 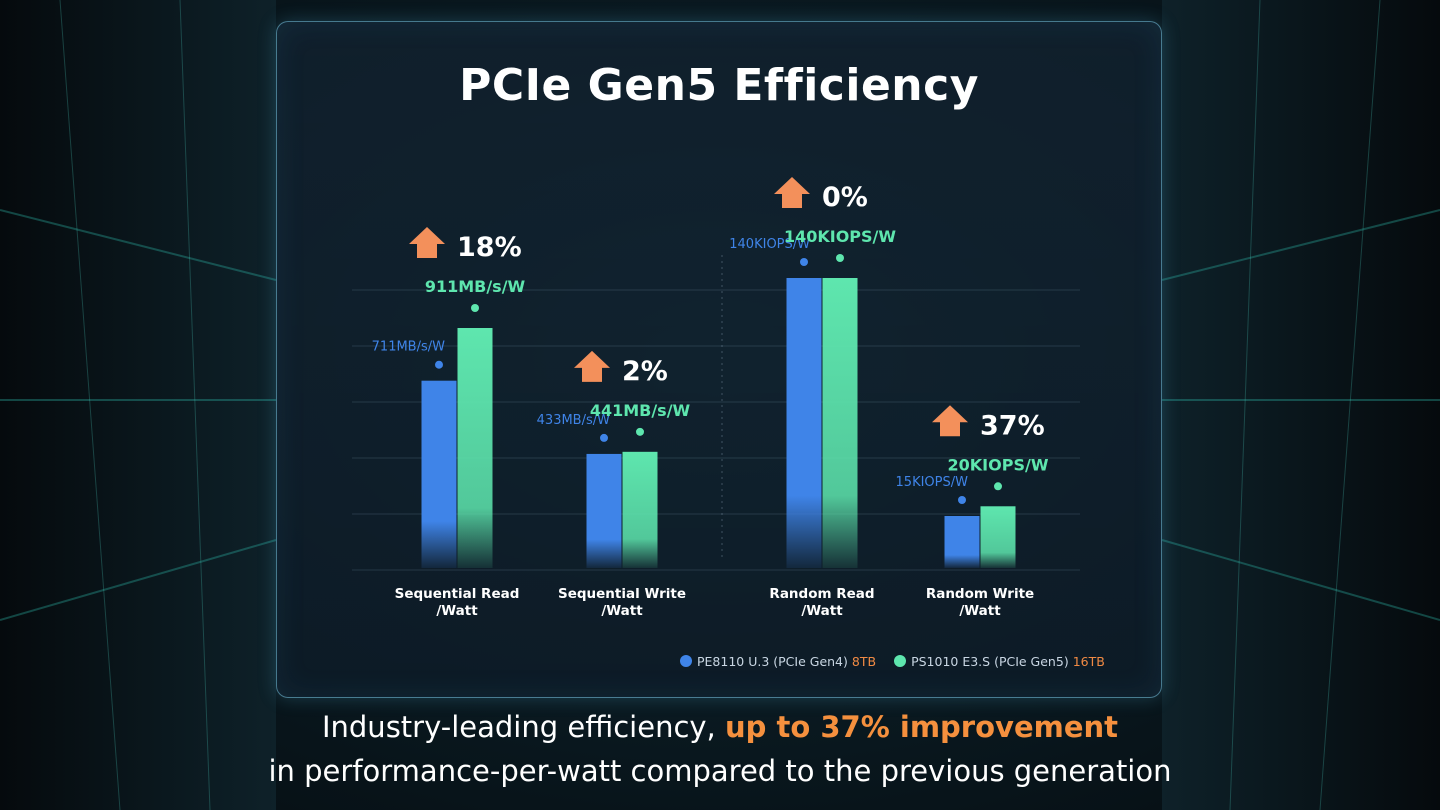 I want to click on value-label-gen5-3: 20KIOPS/W, so click(x=998, y=464).